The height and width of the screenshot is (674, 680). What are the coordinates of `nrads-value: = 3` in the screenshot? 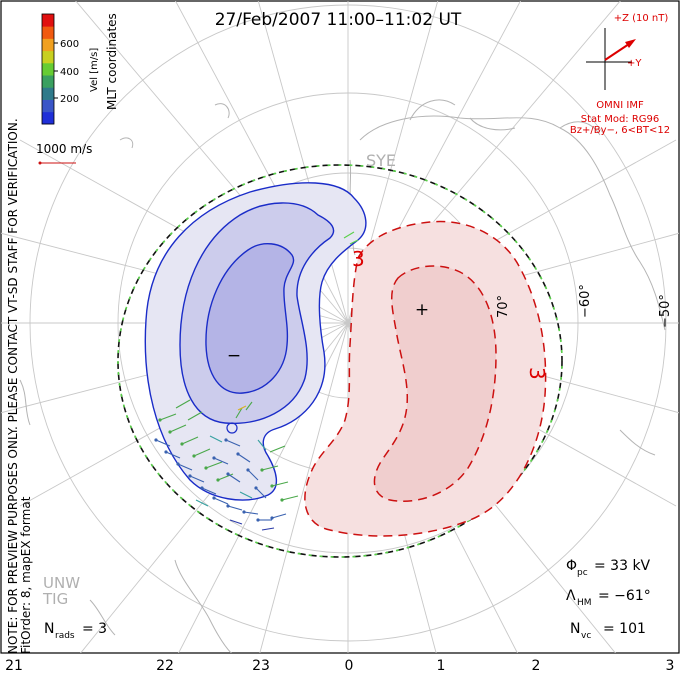 It's located at (94, 629).